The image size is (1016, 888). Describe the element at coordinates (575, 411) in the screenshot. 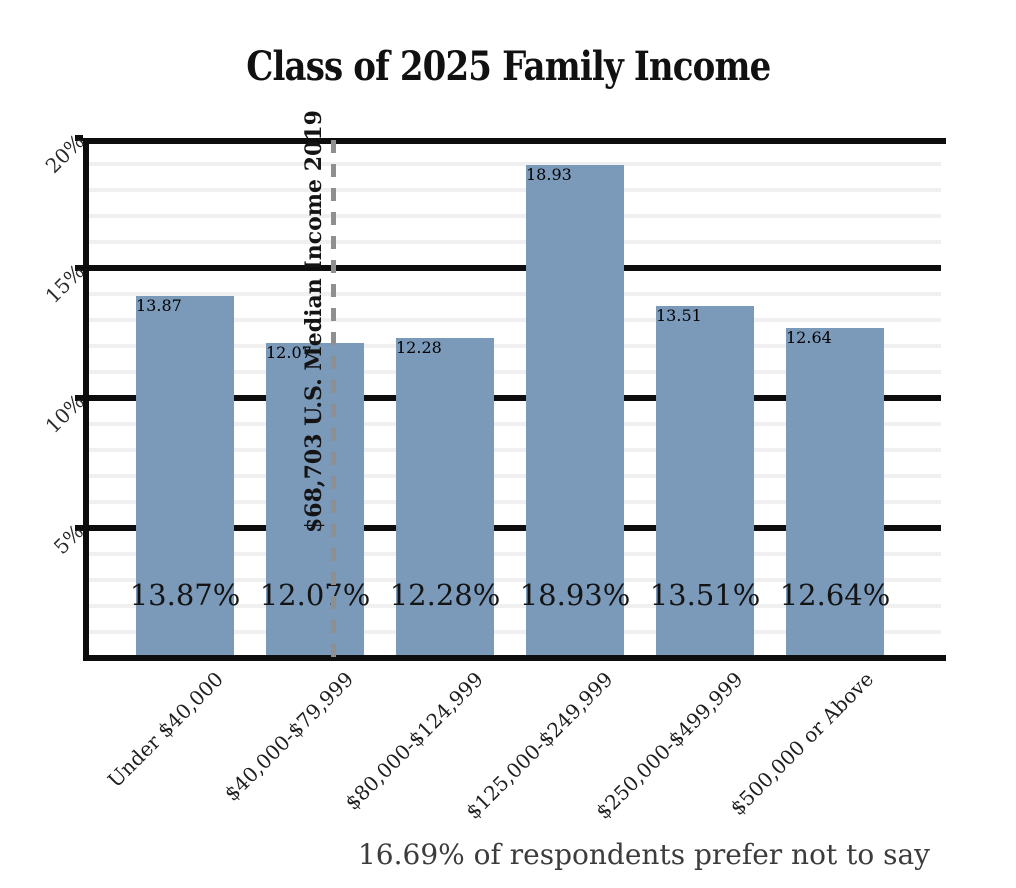

I see `bar: 18.93` at that location.